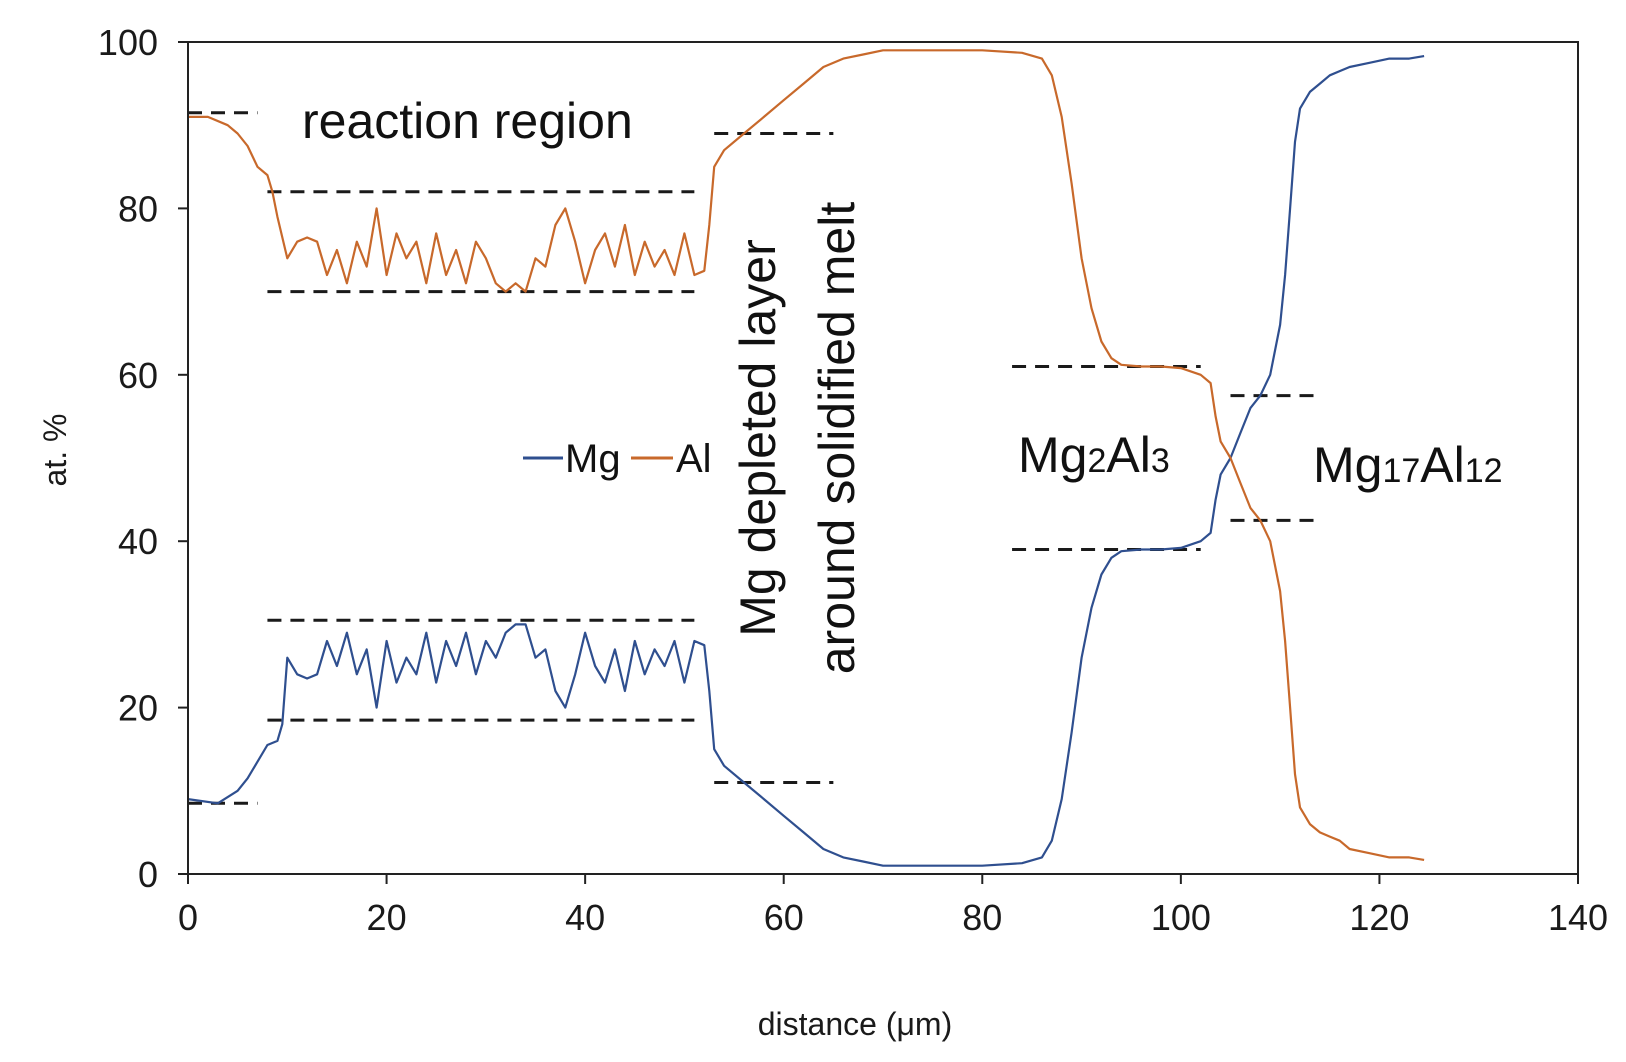 The height and width of the screenshot is (1062, 1626). What do you see at coordinates (1094, 455) in the screenshot?
I see `phase-label-mg2al3: Mg2Al3` at bounding box center [1094, 455].